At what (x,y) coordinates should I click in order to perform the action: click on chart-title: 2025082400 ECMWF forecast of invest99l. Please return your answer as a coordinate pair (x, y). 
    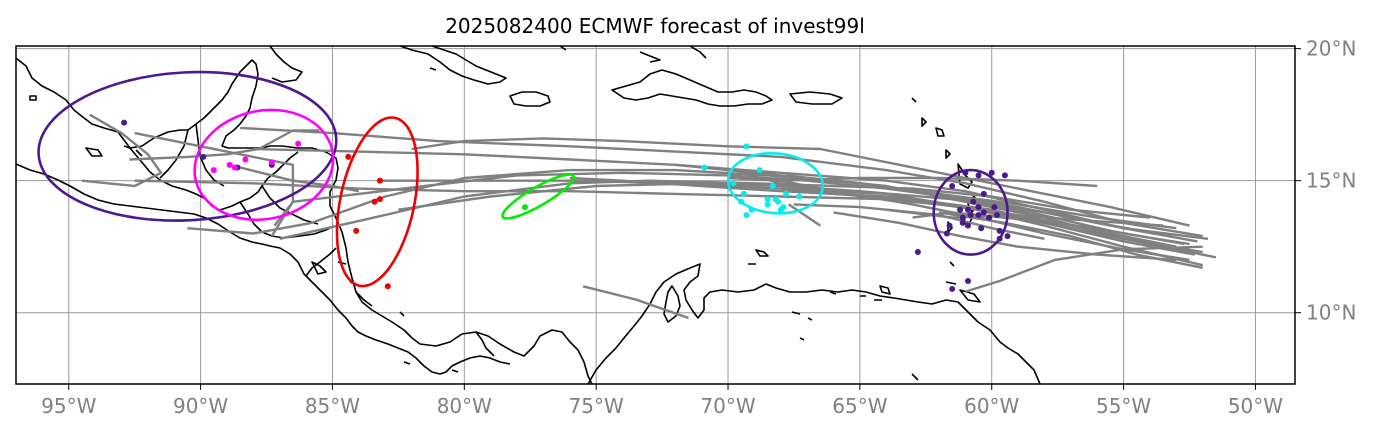
    Looking at the image, I should click on (655, 26).